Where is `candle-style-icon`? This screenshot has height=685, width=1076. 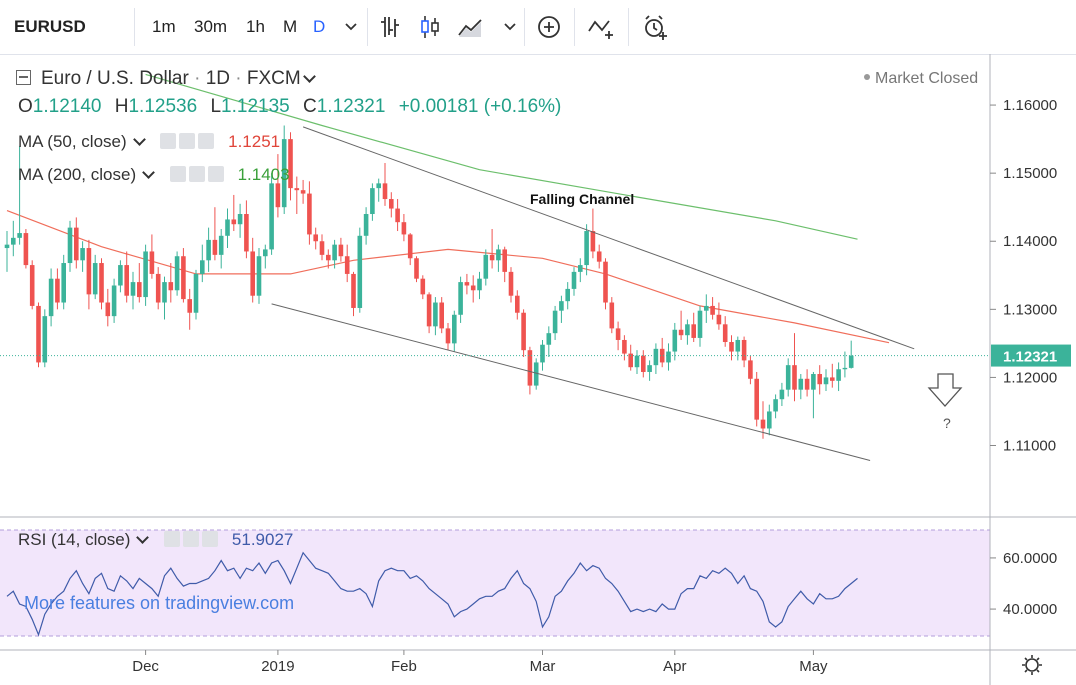 candle-style-icon is located at coordinates (430, 27).